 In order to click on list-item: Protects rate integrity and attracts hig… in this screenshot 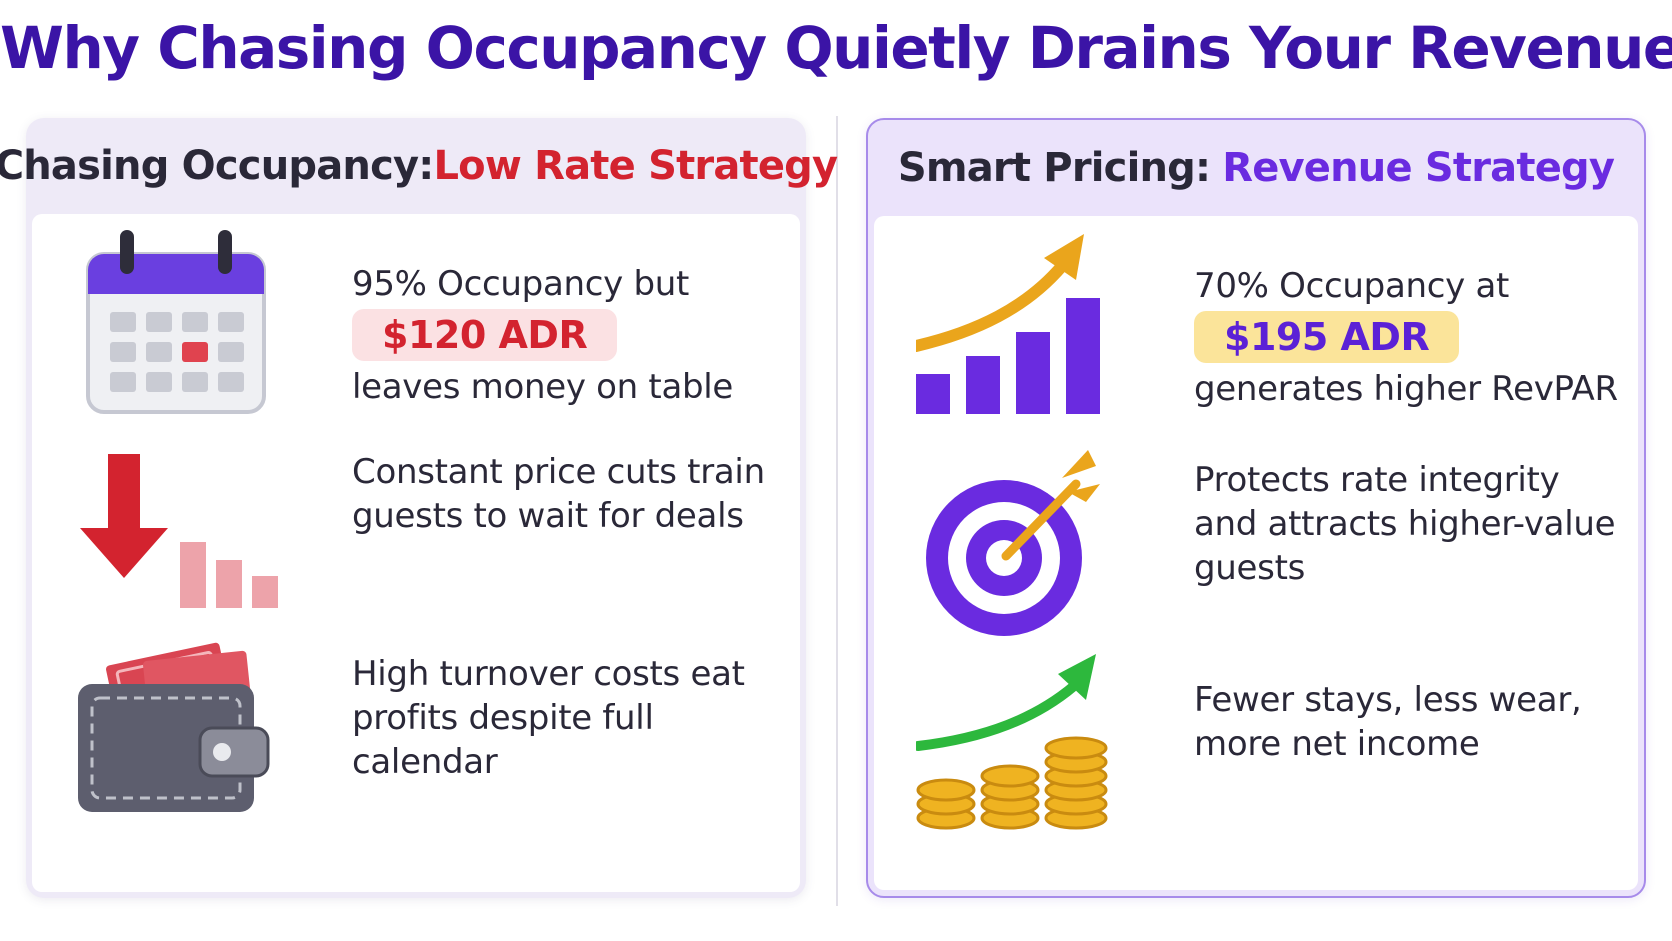, I will do `click(1256, 554)`.